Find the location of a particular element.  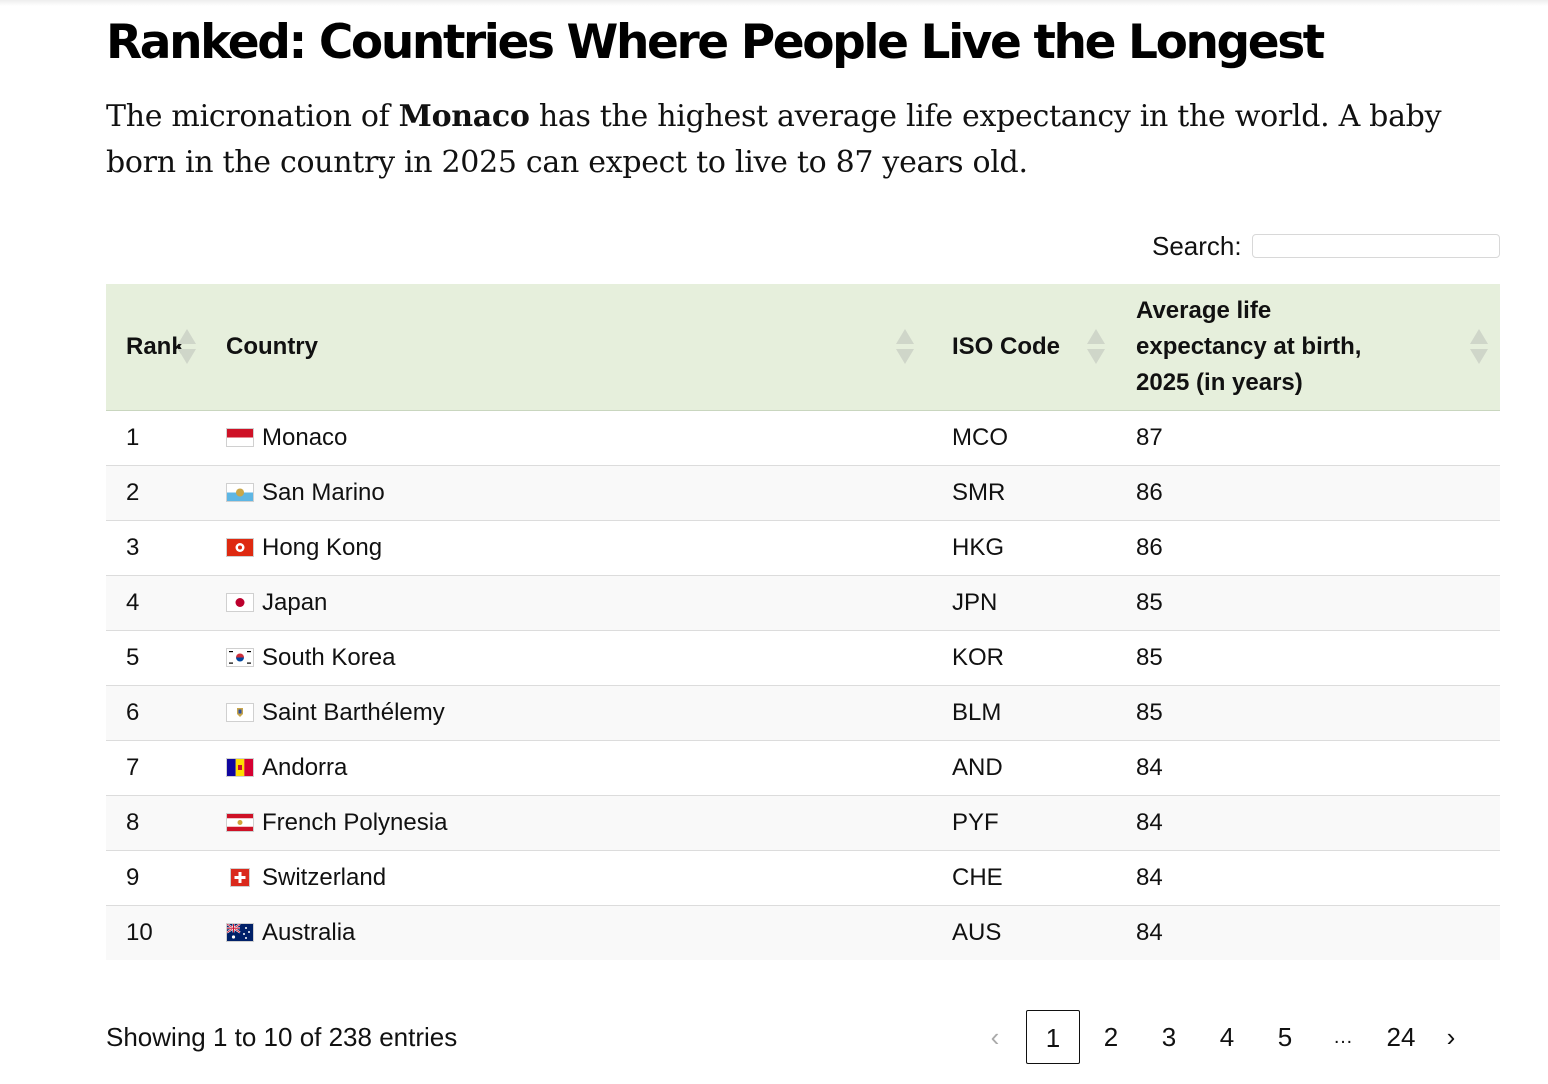

table-row: 4 Japan JPN 85 is located at coordinates (803, 602).